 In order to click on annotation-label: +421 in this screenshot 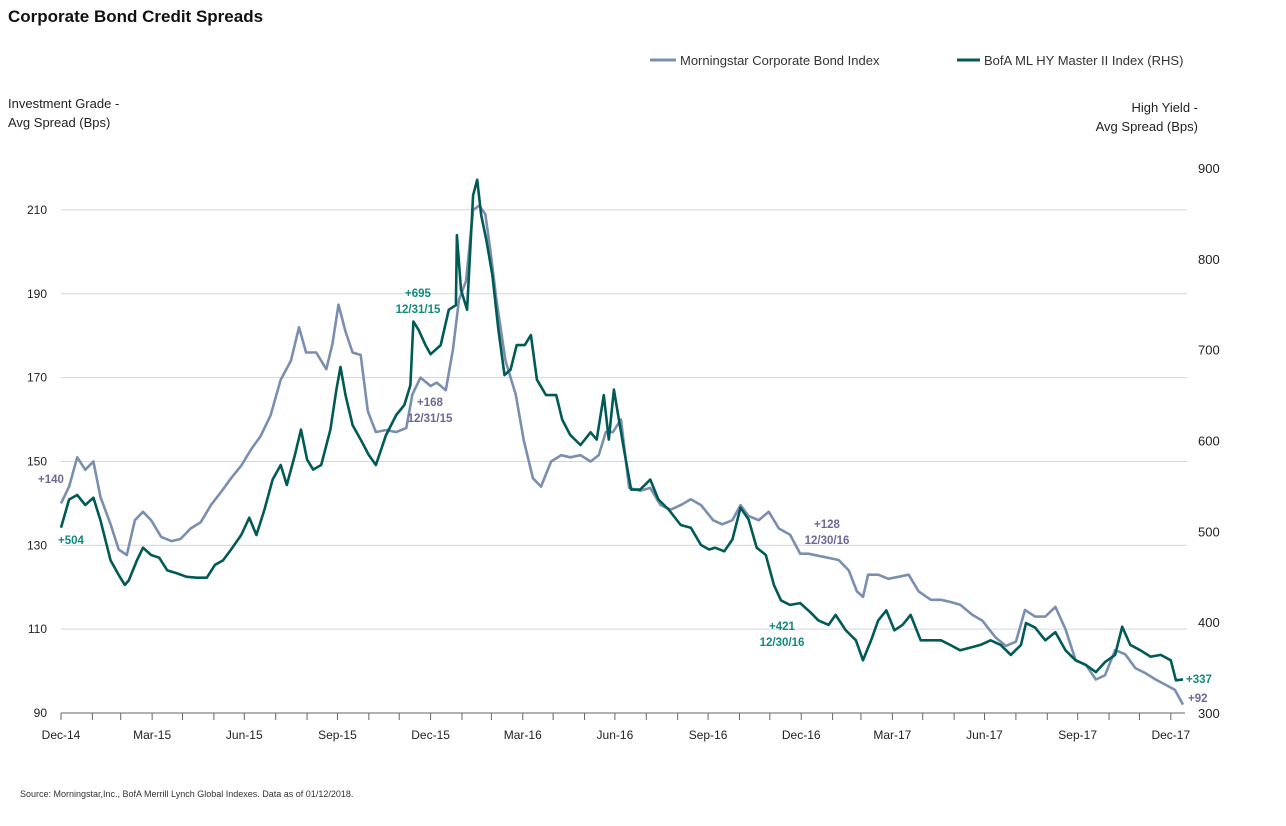, I will do `click(782, 627)`.